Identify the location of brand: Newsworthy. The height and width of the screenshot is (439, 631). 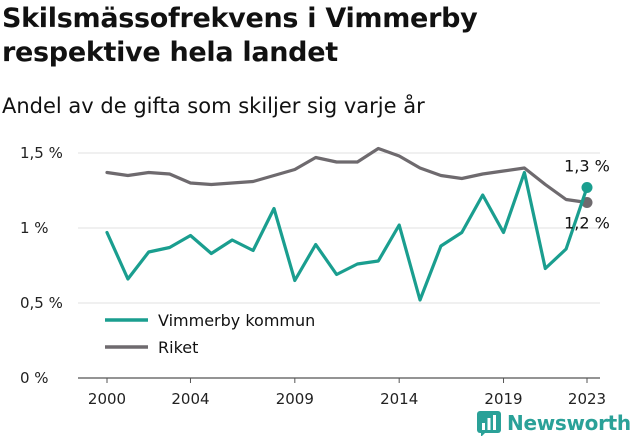
(553, 423).